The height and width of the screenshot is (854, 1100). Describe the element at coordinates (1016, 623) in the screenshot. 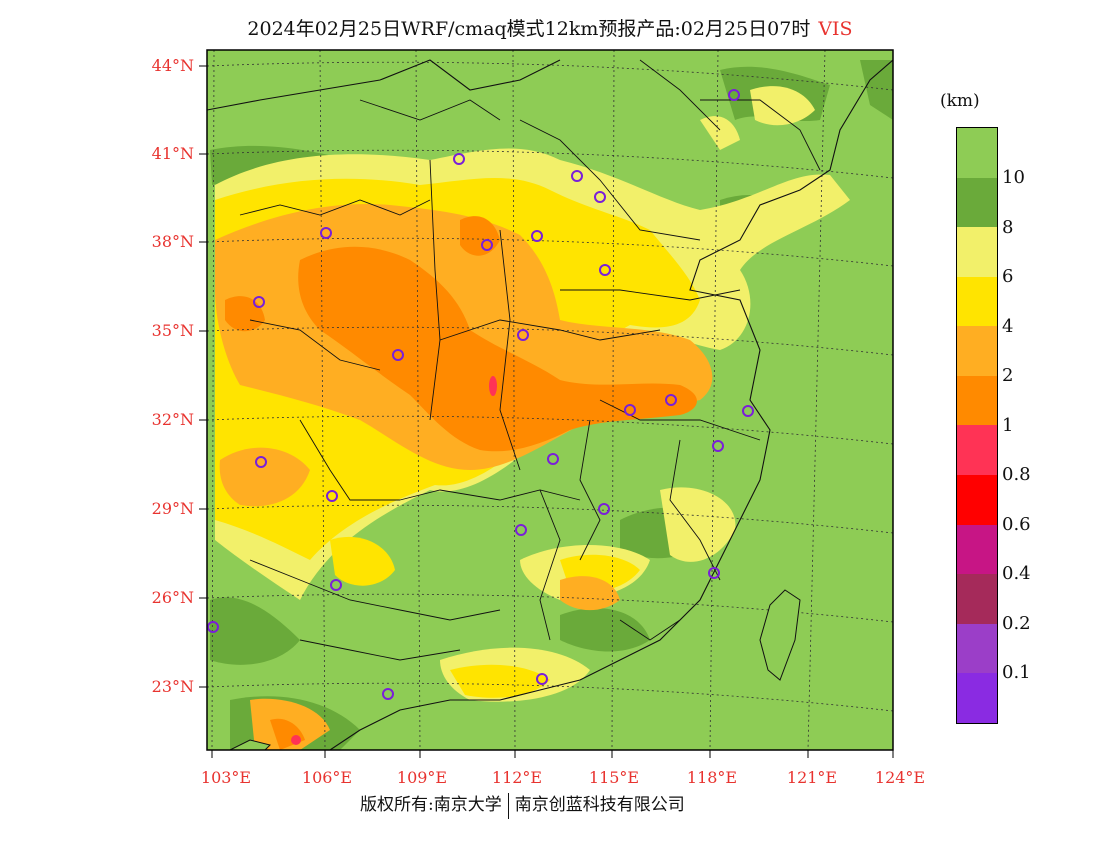

I see `colorbar-label: 0.2` at that location.